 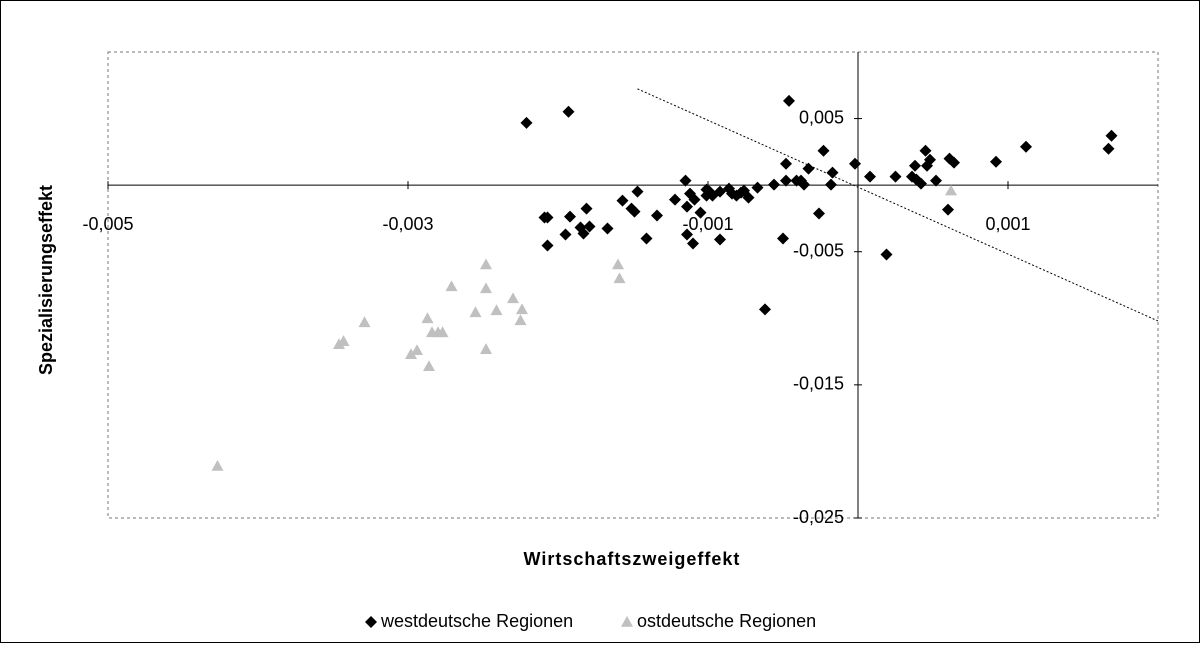 What do you see at coordinates (1007, 224) in the screenshot?
I see `x-tick-label: 0,001` at bounding box center [1007, 224].